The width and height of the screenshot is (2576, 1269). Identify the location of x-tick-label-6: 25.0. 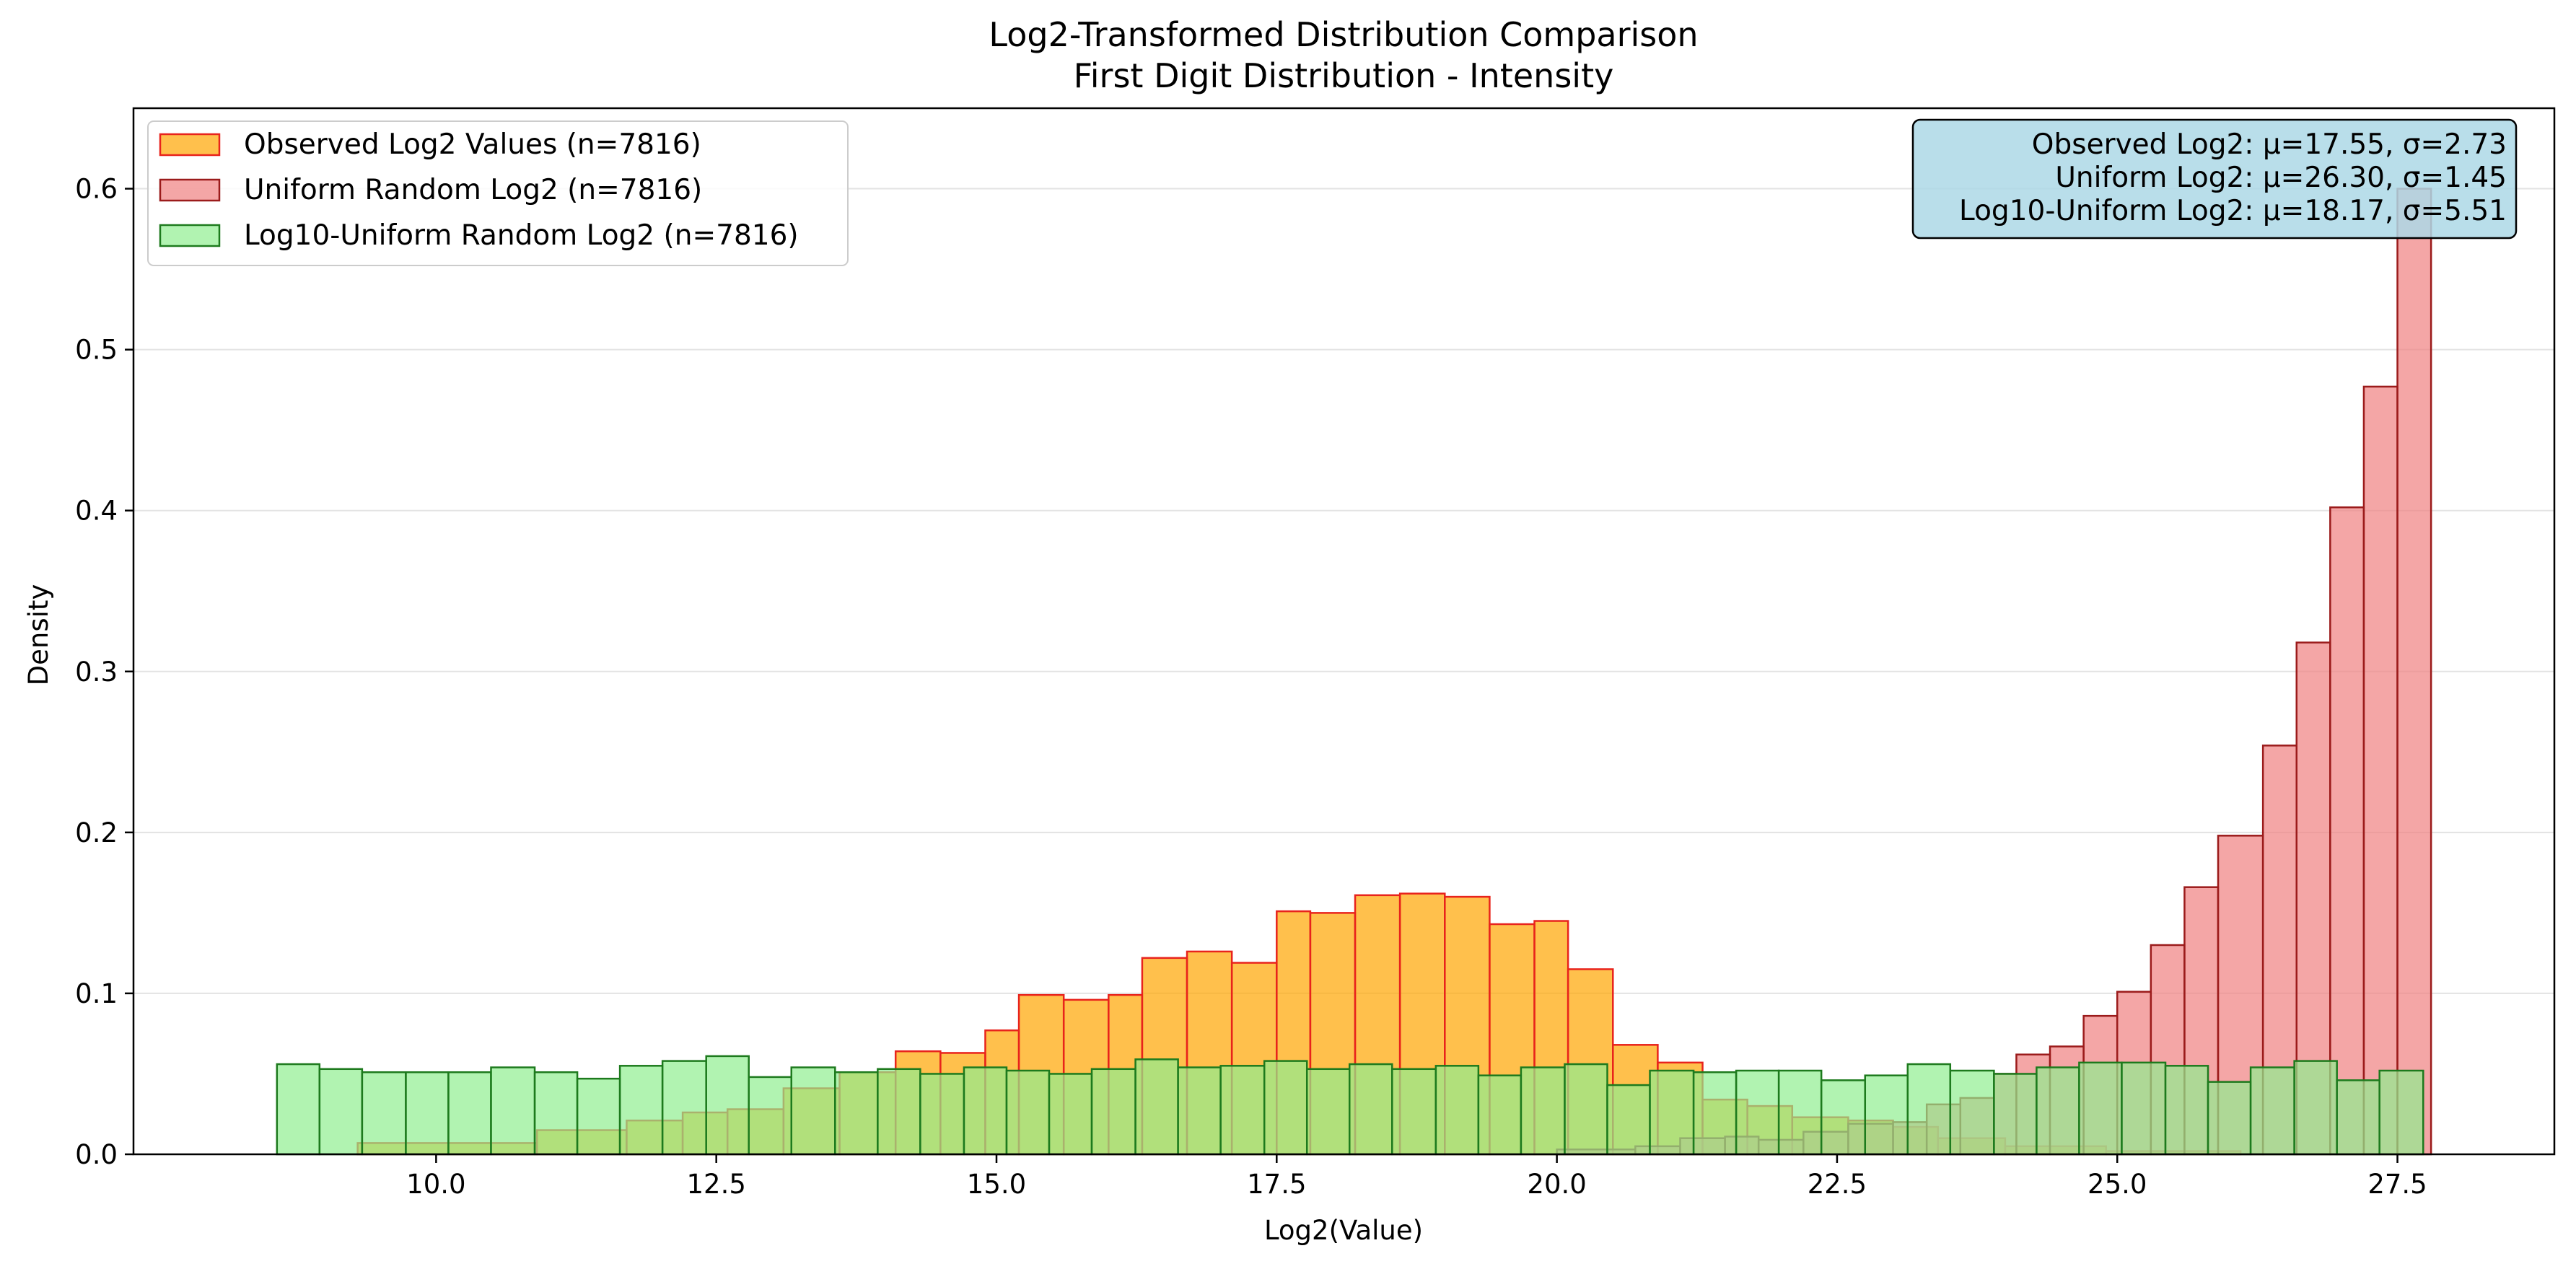
(2117, 1184).